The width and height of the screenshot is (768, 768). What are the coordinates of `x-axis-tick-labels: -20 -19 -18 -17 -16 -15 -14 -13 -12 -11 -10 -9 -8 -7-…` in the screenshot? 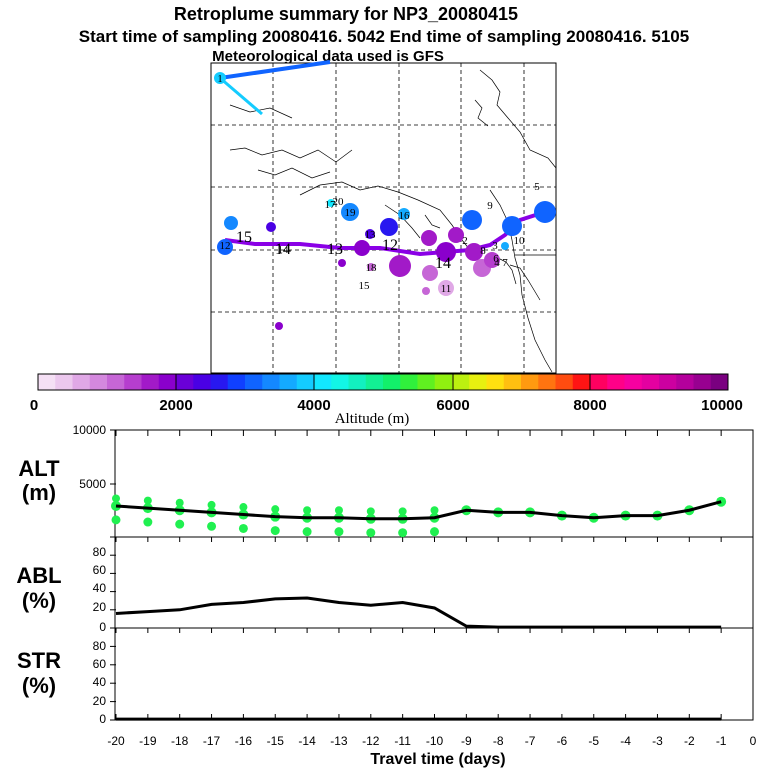 It's located at (431, 741).